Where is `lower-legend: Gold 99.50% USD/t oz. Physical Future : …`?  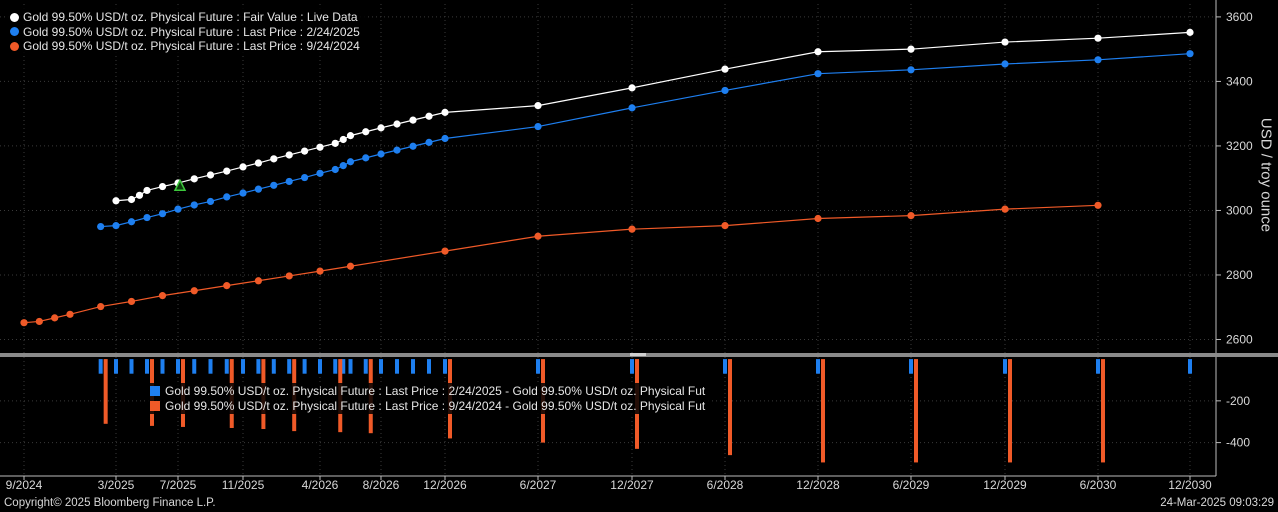 lower-legend: Gold 99.50% USD/t oz. Physical Future : … is located at coordinates (429, 398).